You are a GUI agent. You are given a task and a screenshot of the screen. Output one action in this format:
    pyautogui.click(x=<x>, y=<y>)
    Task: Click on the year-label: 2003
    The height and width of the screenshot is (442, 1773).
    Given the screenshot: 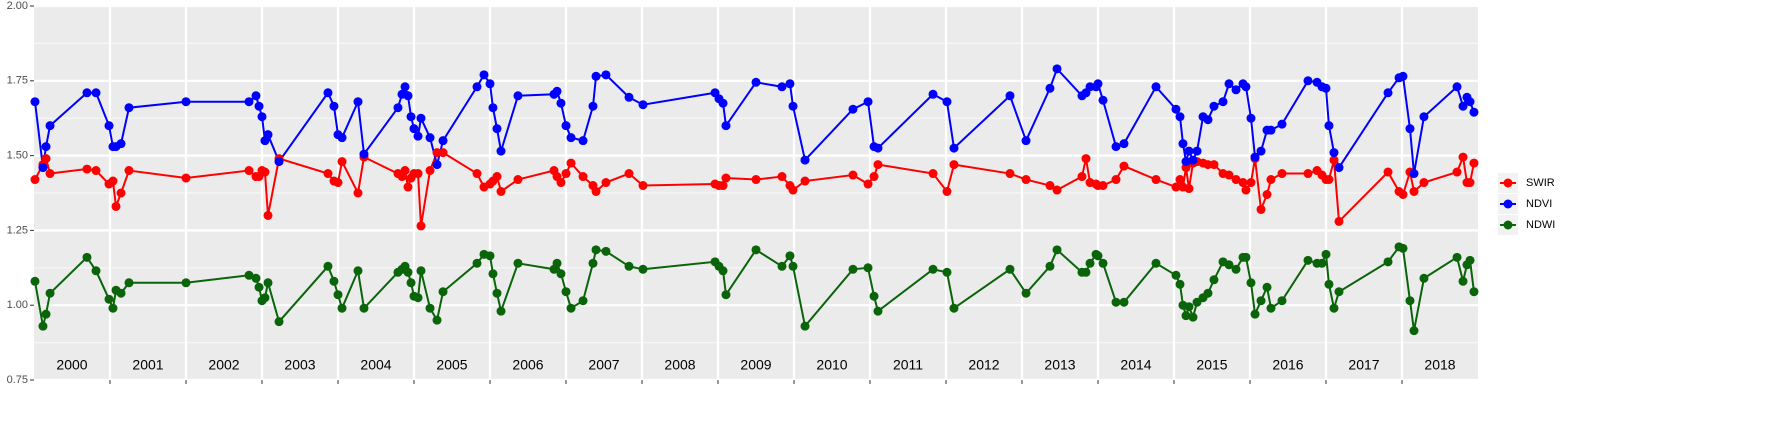 What is the action you would take?
    pyautogui.click(x=299, y=365)
    